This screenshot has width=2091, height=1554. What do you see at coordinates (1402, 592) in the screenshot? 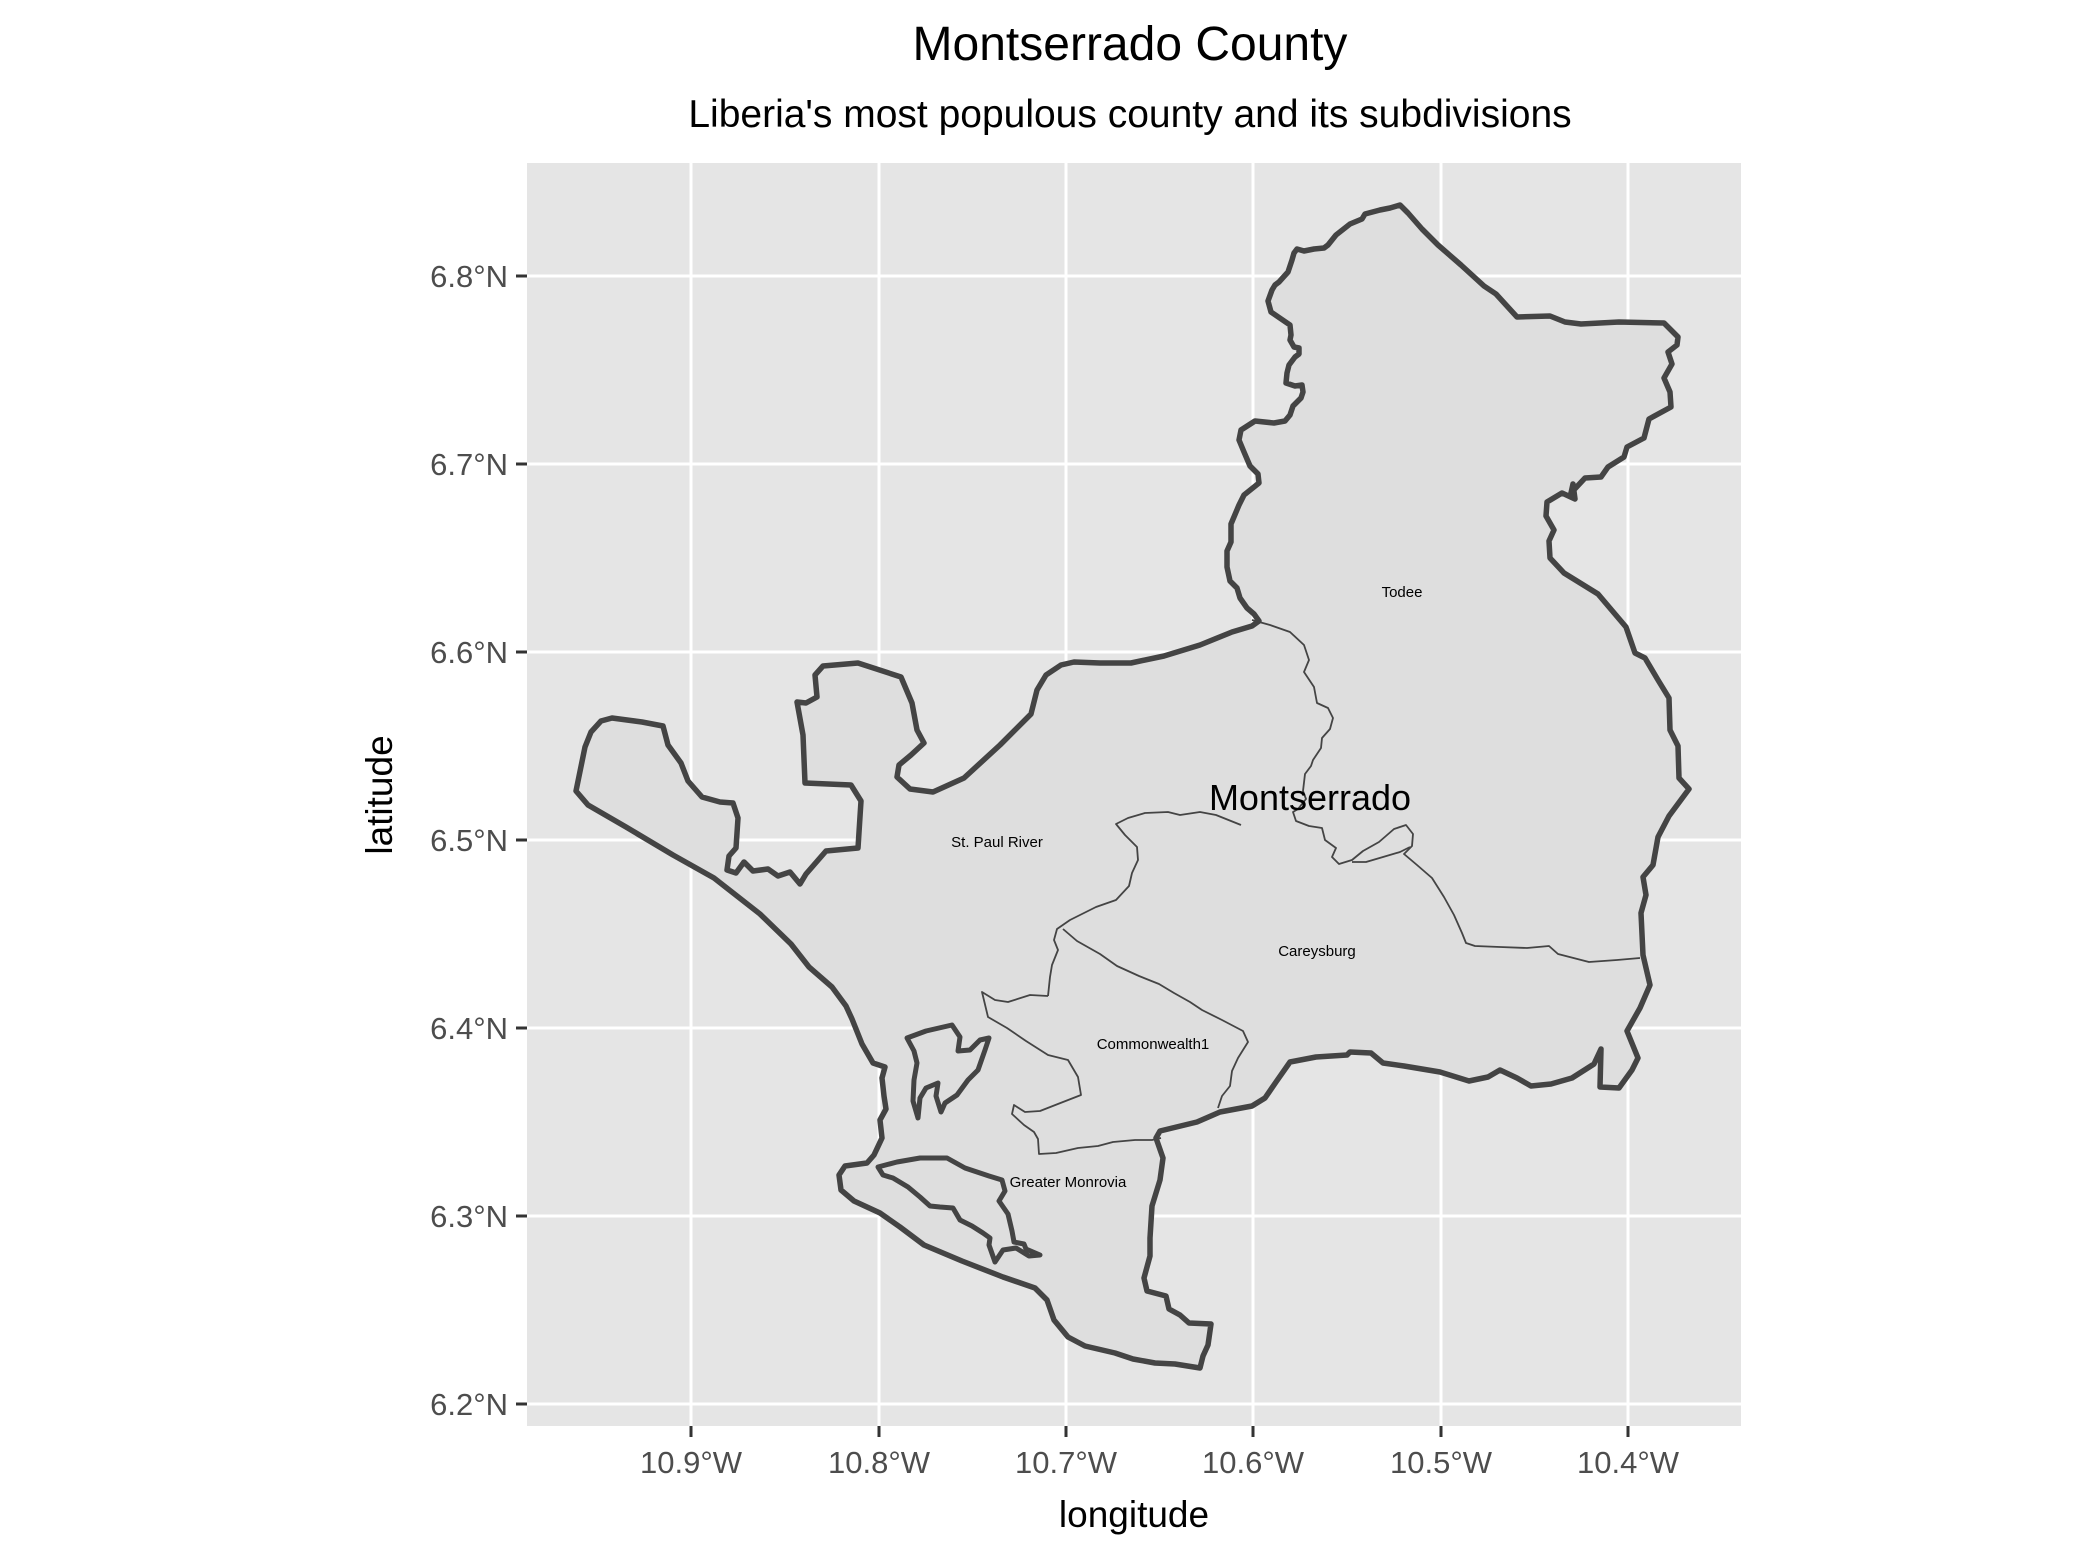
I see `label-todee: Todee` at bounding box center [1402, 592].